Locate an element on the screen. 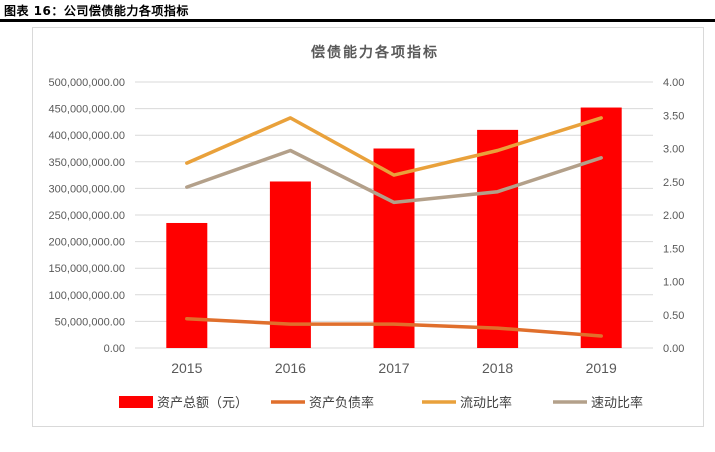  right-tick-label: 4.00 is located at coordinates (673, 83).